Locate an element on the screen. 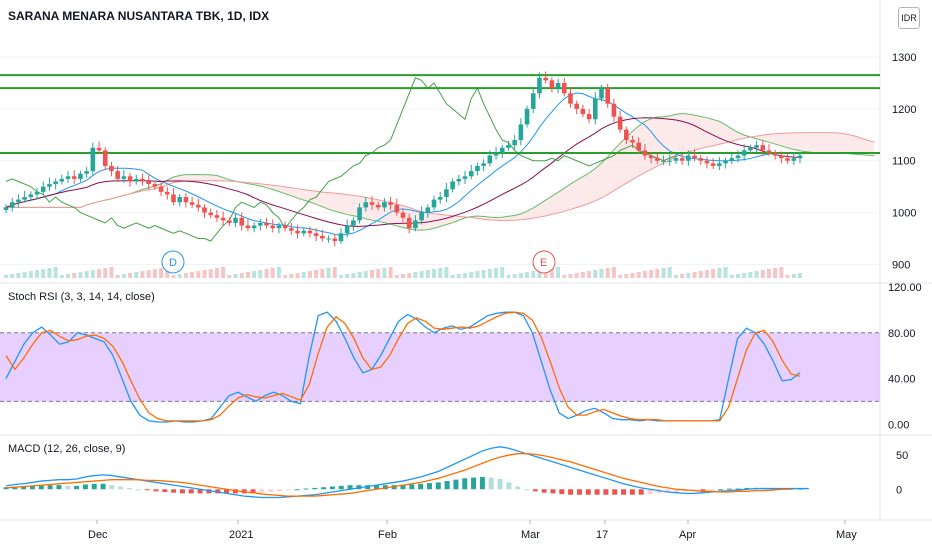 The image size is (932, 550). price-tick-label: 1000 is located at coordinates (904, 214).